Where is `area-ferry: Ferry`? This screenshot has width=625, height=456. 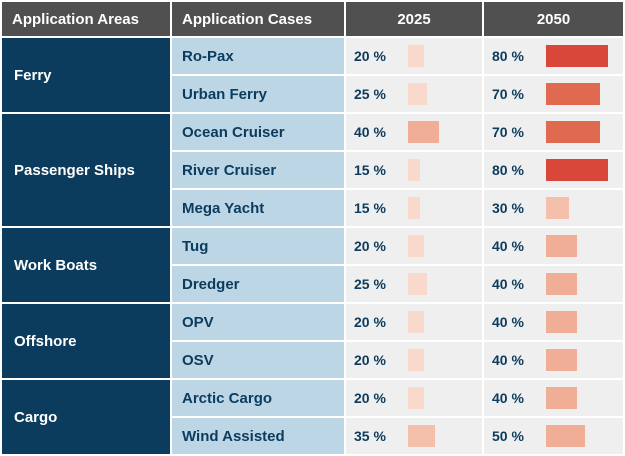 area-ferry: Ferry is located at coordinates (86, 75).